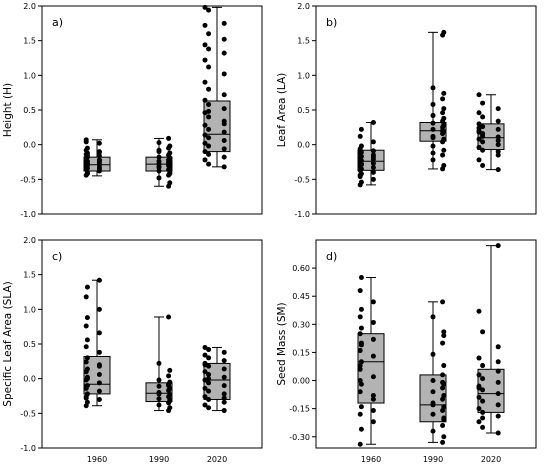 The height and width of the screenshot is (468, 550). I want to click on y-axis-label: Specific Leaf Area (SLA), so click(8, 343).